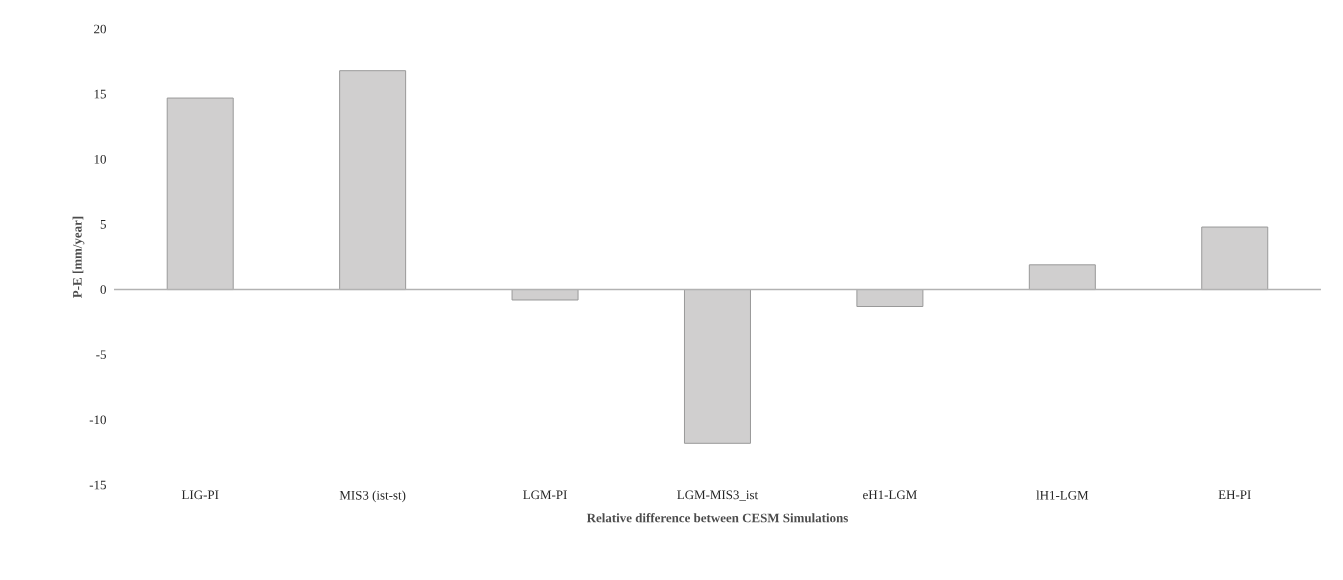 This screenshot has width=1343, height=580. Describe the element at coordinates (103, 224) in the screenshot. I see `y-tick-label: 5` at that location.